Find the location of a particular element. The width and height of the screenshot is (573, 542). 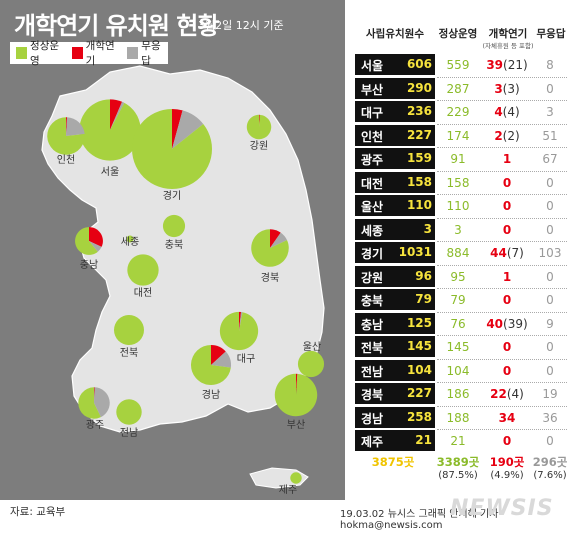

total-delayed: 190곳 is located at coordinates (507, 462).